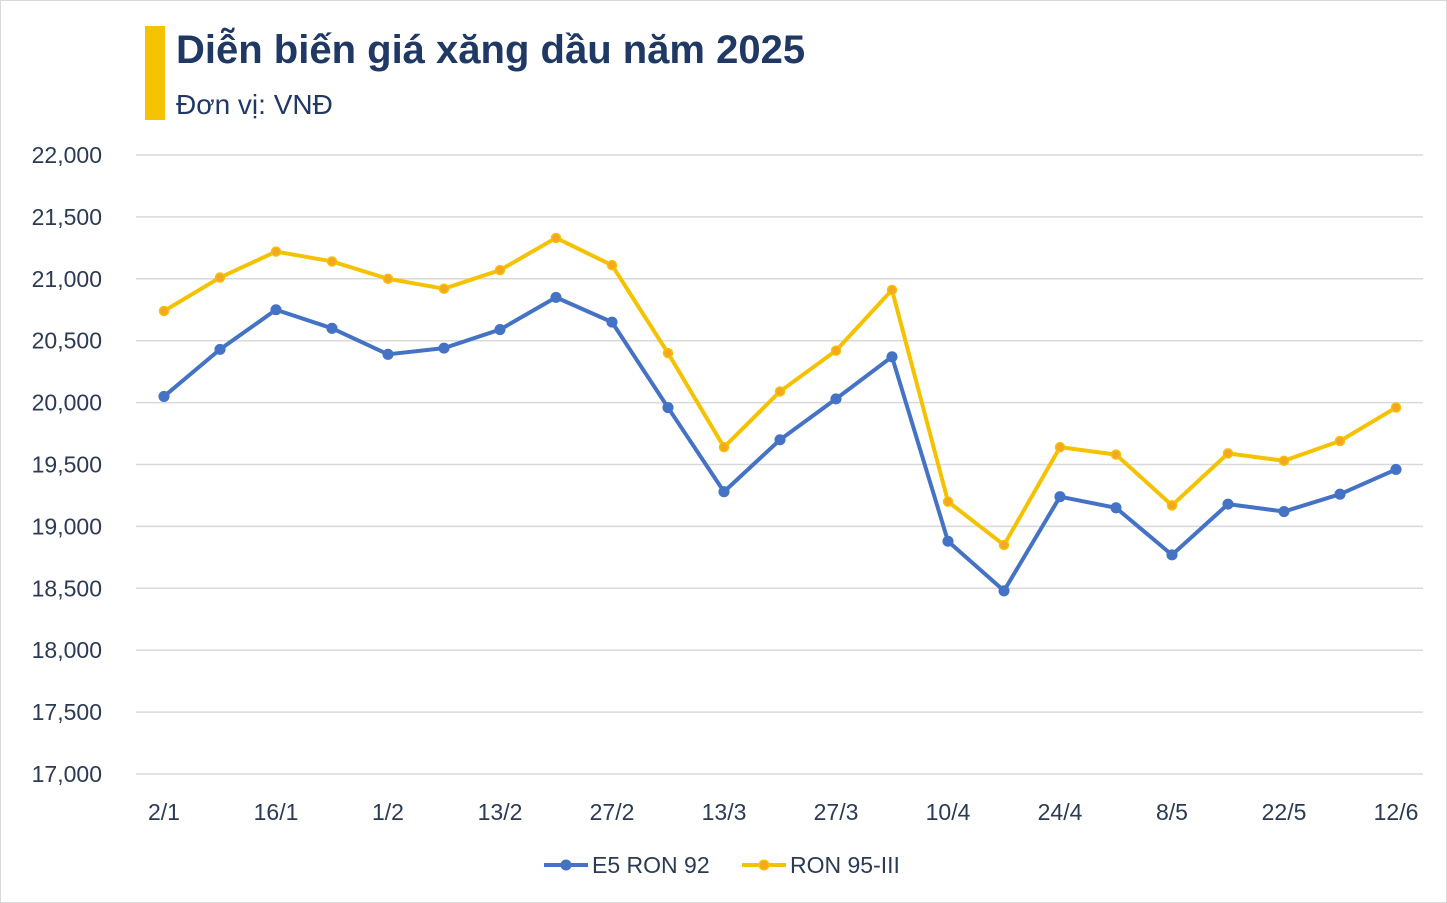 The image size is (1447, 903). Describe the element at coordinates (155, 73) in the screenshot. I see `title-accent-bar` at that location.